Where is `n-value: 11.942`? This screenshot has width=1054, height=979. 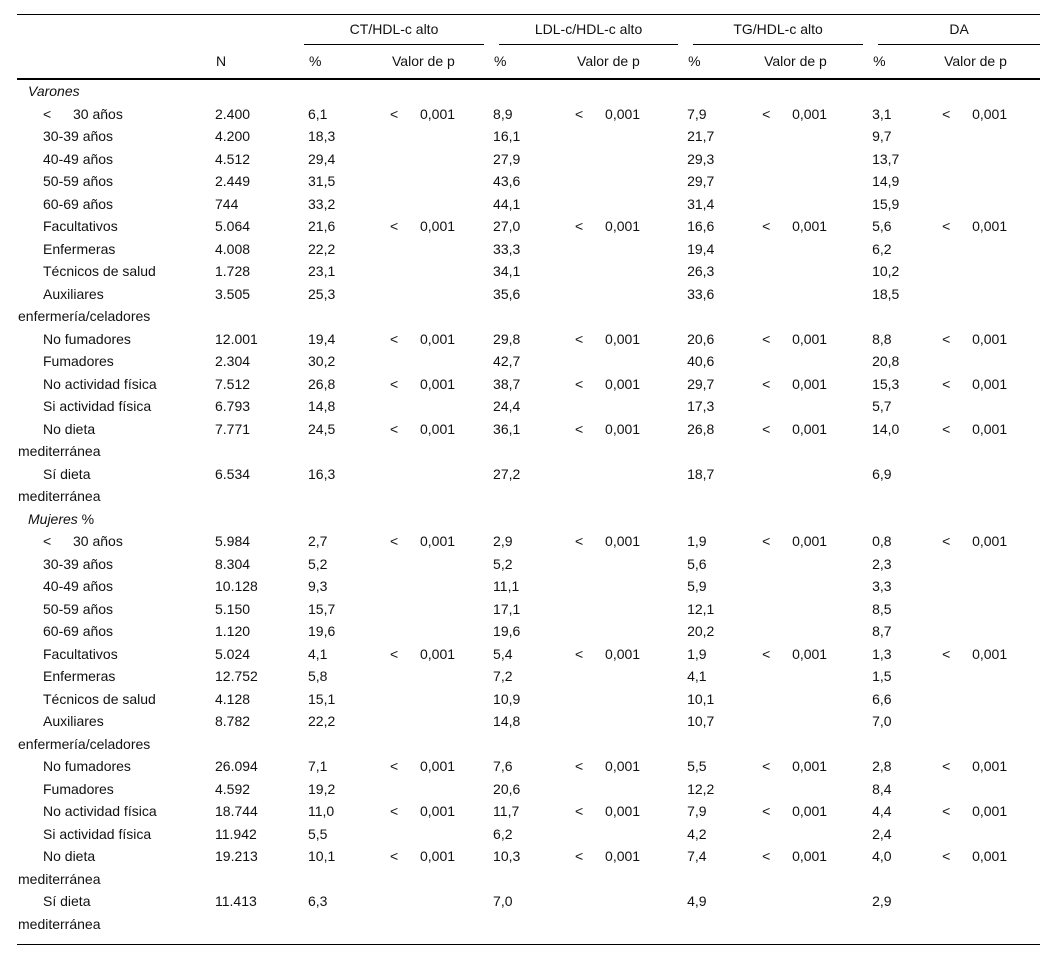 n-value: 11.942 is located at coordinates (236, 833).